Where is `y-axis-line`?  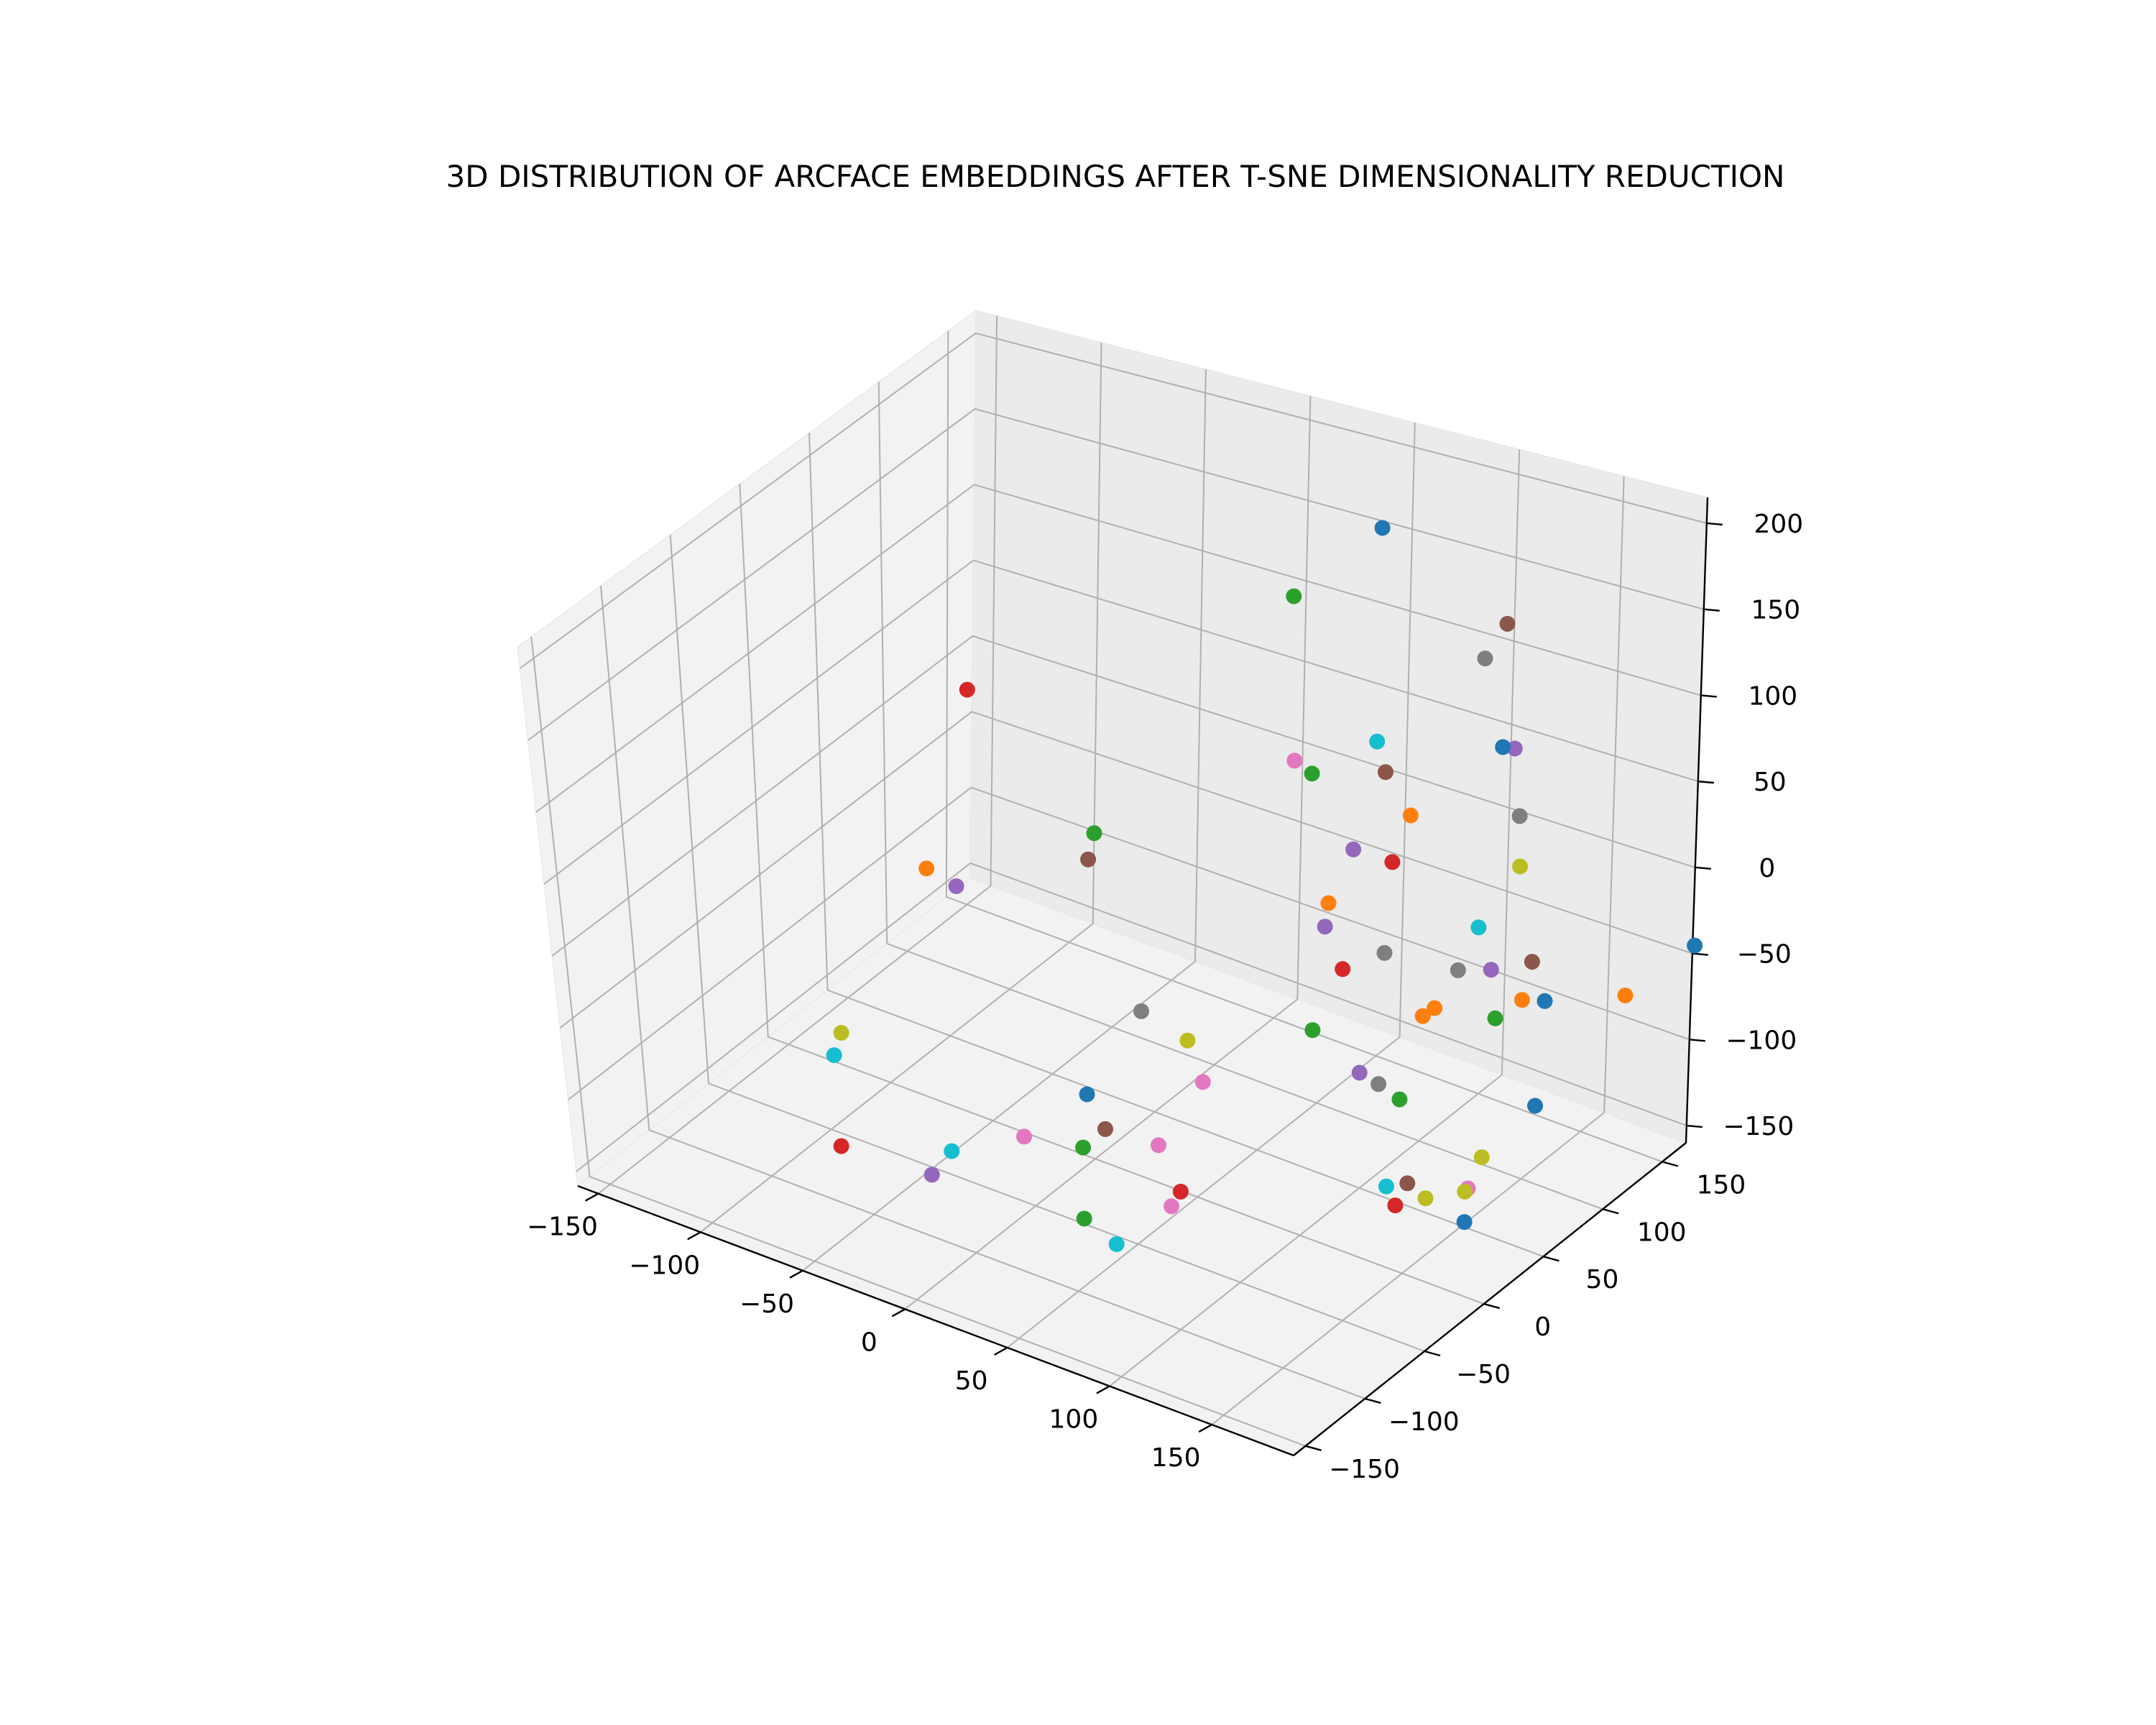 y-axis-line is located at coordinates (1490, 1299).